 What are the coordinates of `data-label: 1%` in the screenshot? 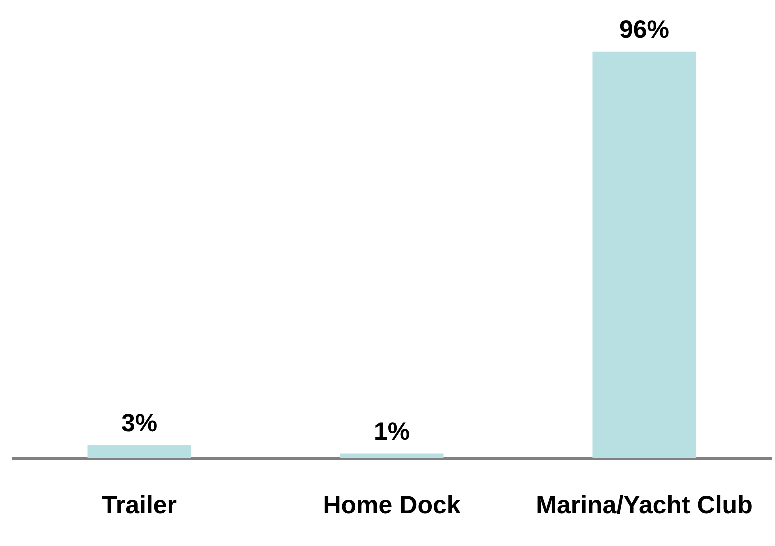 It's located at (392, 432).